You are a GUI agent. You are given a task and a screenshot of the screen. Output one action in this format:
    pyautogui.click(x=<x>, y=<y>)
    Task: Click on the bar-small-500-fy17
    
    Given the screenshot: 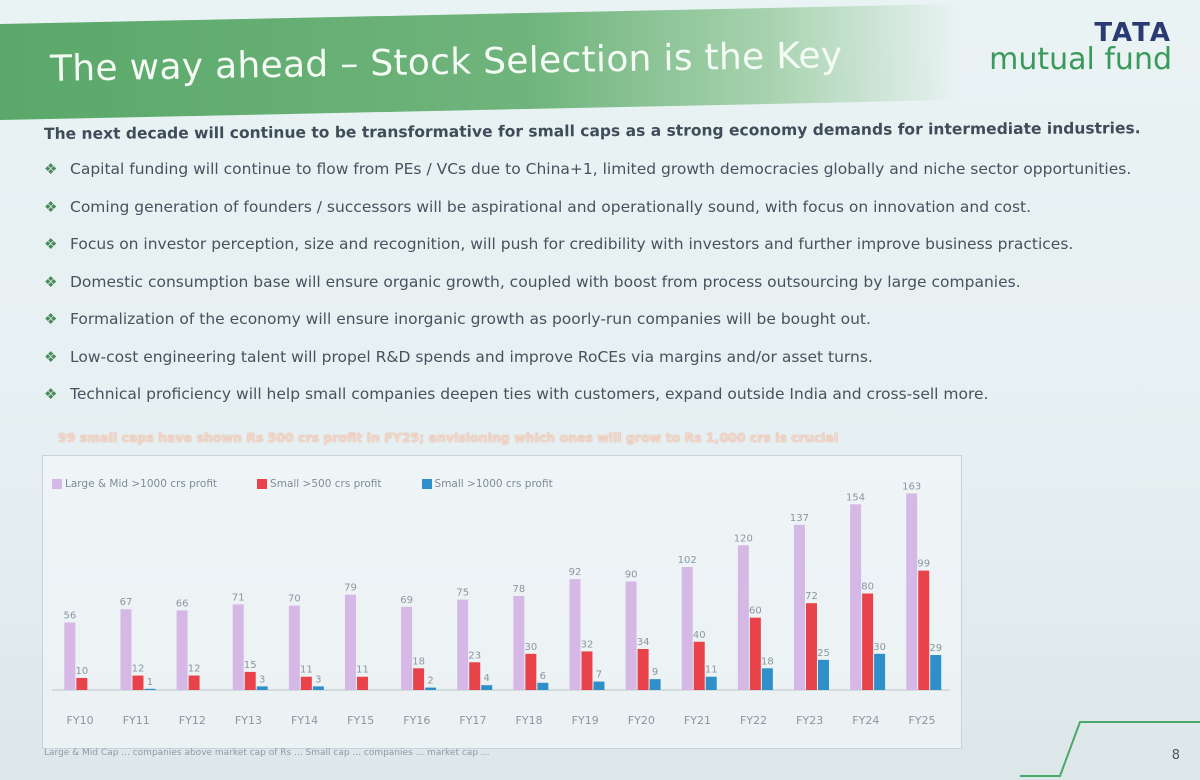 What is the action you would take?
    pyautogui.click(x=475, y=676)
    